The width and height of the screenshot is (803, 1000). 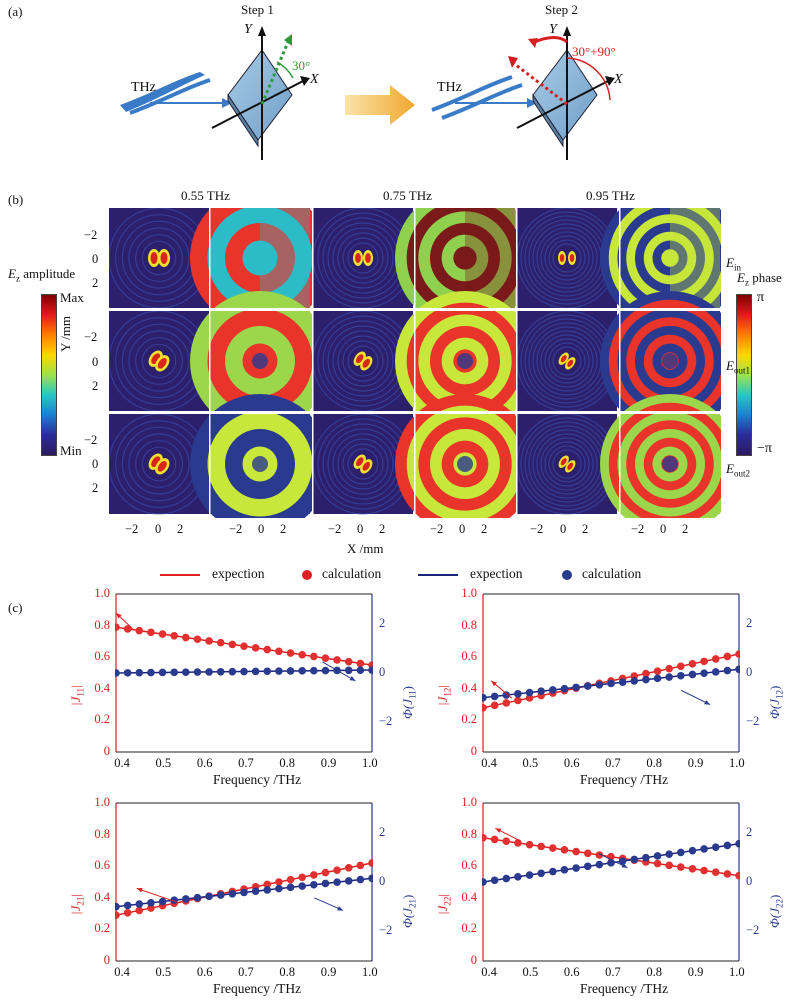 What do you see at coordinates (382, 831) in the screenshot?
I see `right-tick-label: 2` at bounding box center [382, 831].